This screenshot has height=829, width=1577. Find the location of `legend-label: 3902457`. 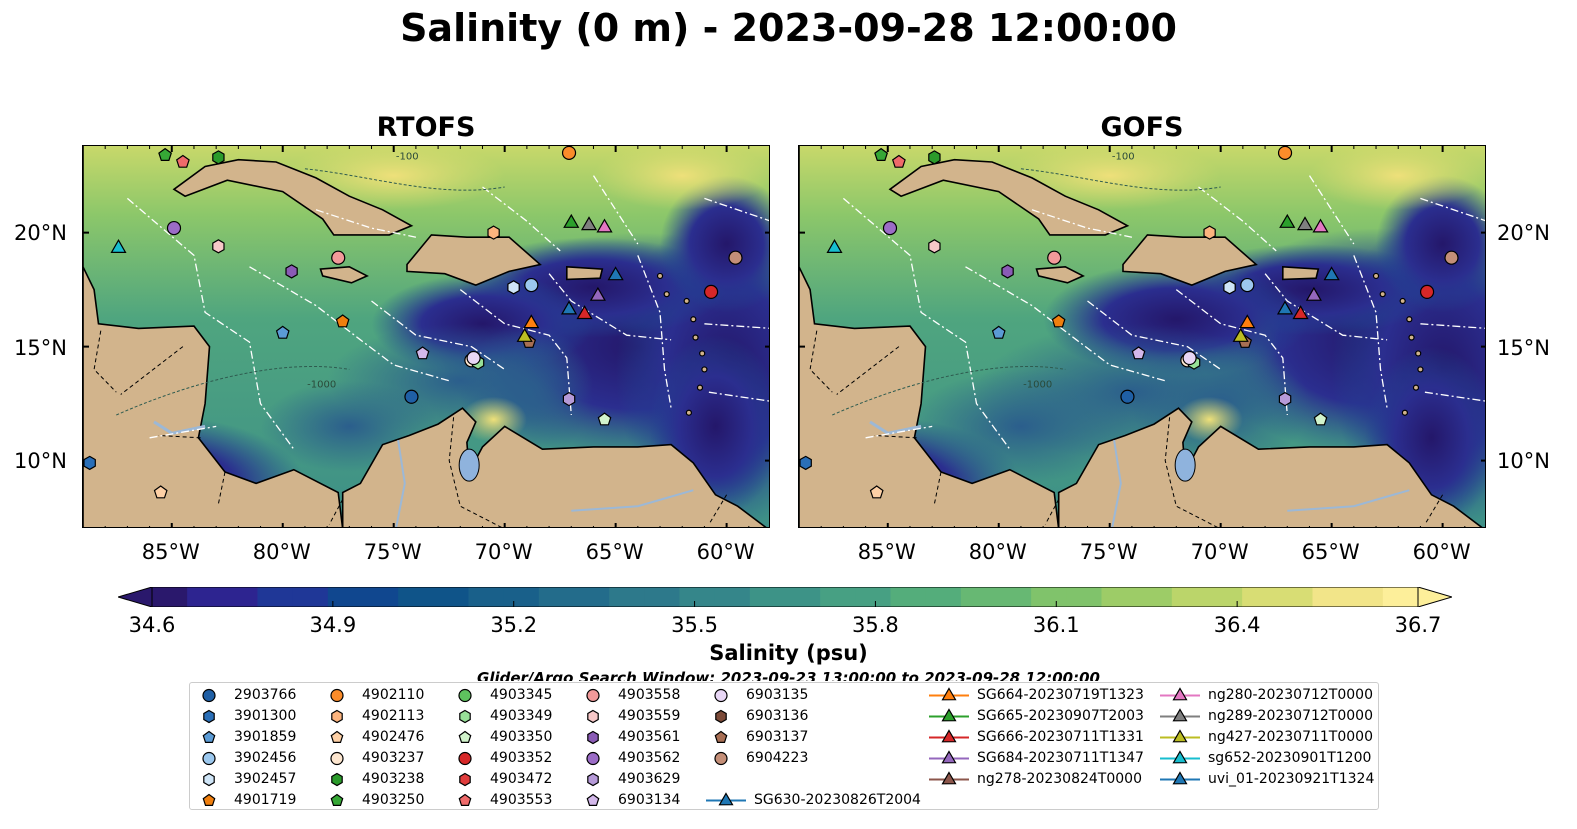

legend-label: 3902457 is located at coordinates (265, 779).